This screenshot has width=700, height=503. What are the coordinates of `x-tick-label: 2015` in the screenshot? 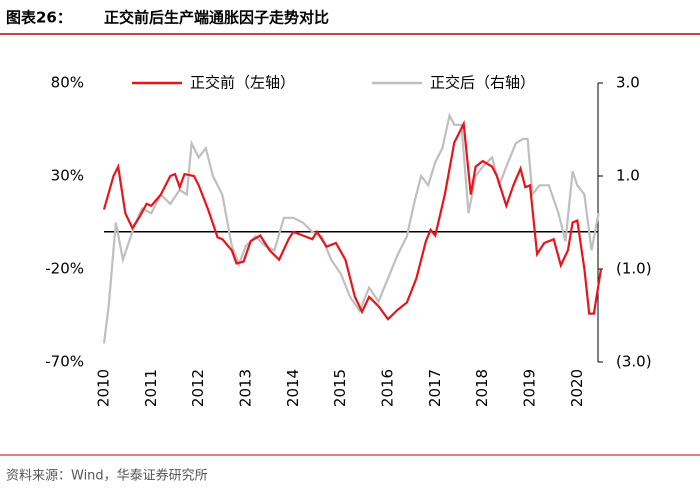 It's located at (340, 388).